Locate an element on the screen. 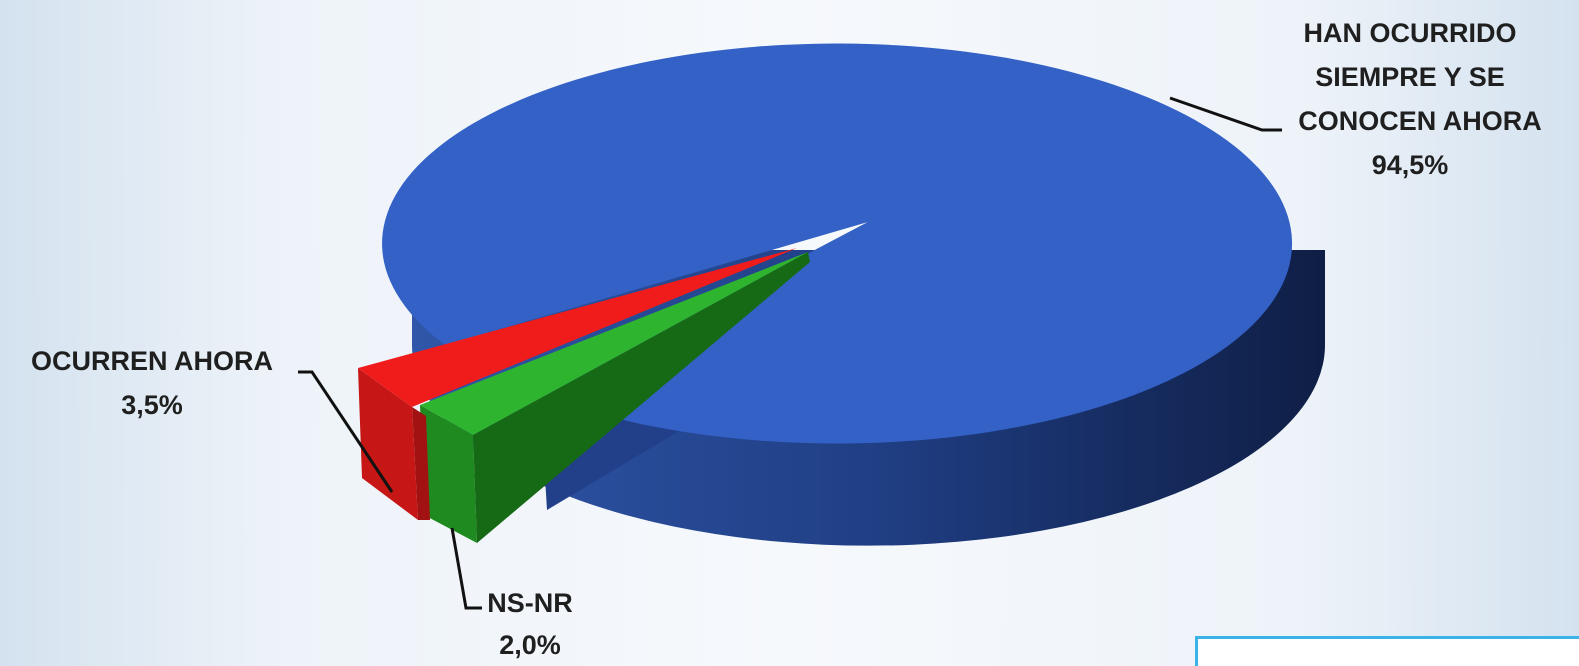 This screenshot has height=666, width=1579. label-green-line-1: NS-NR is located at coordinates (530, 603).